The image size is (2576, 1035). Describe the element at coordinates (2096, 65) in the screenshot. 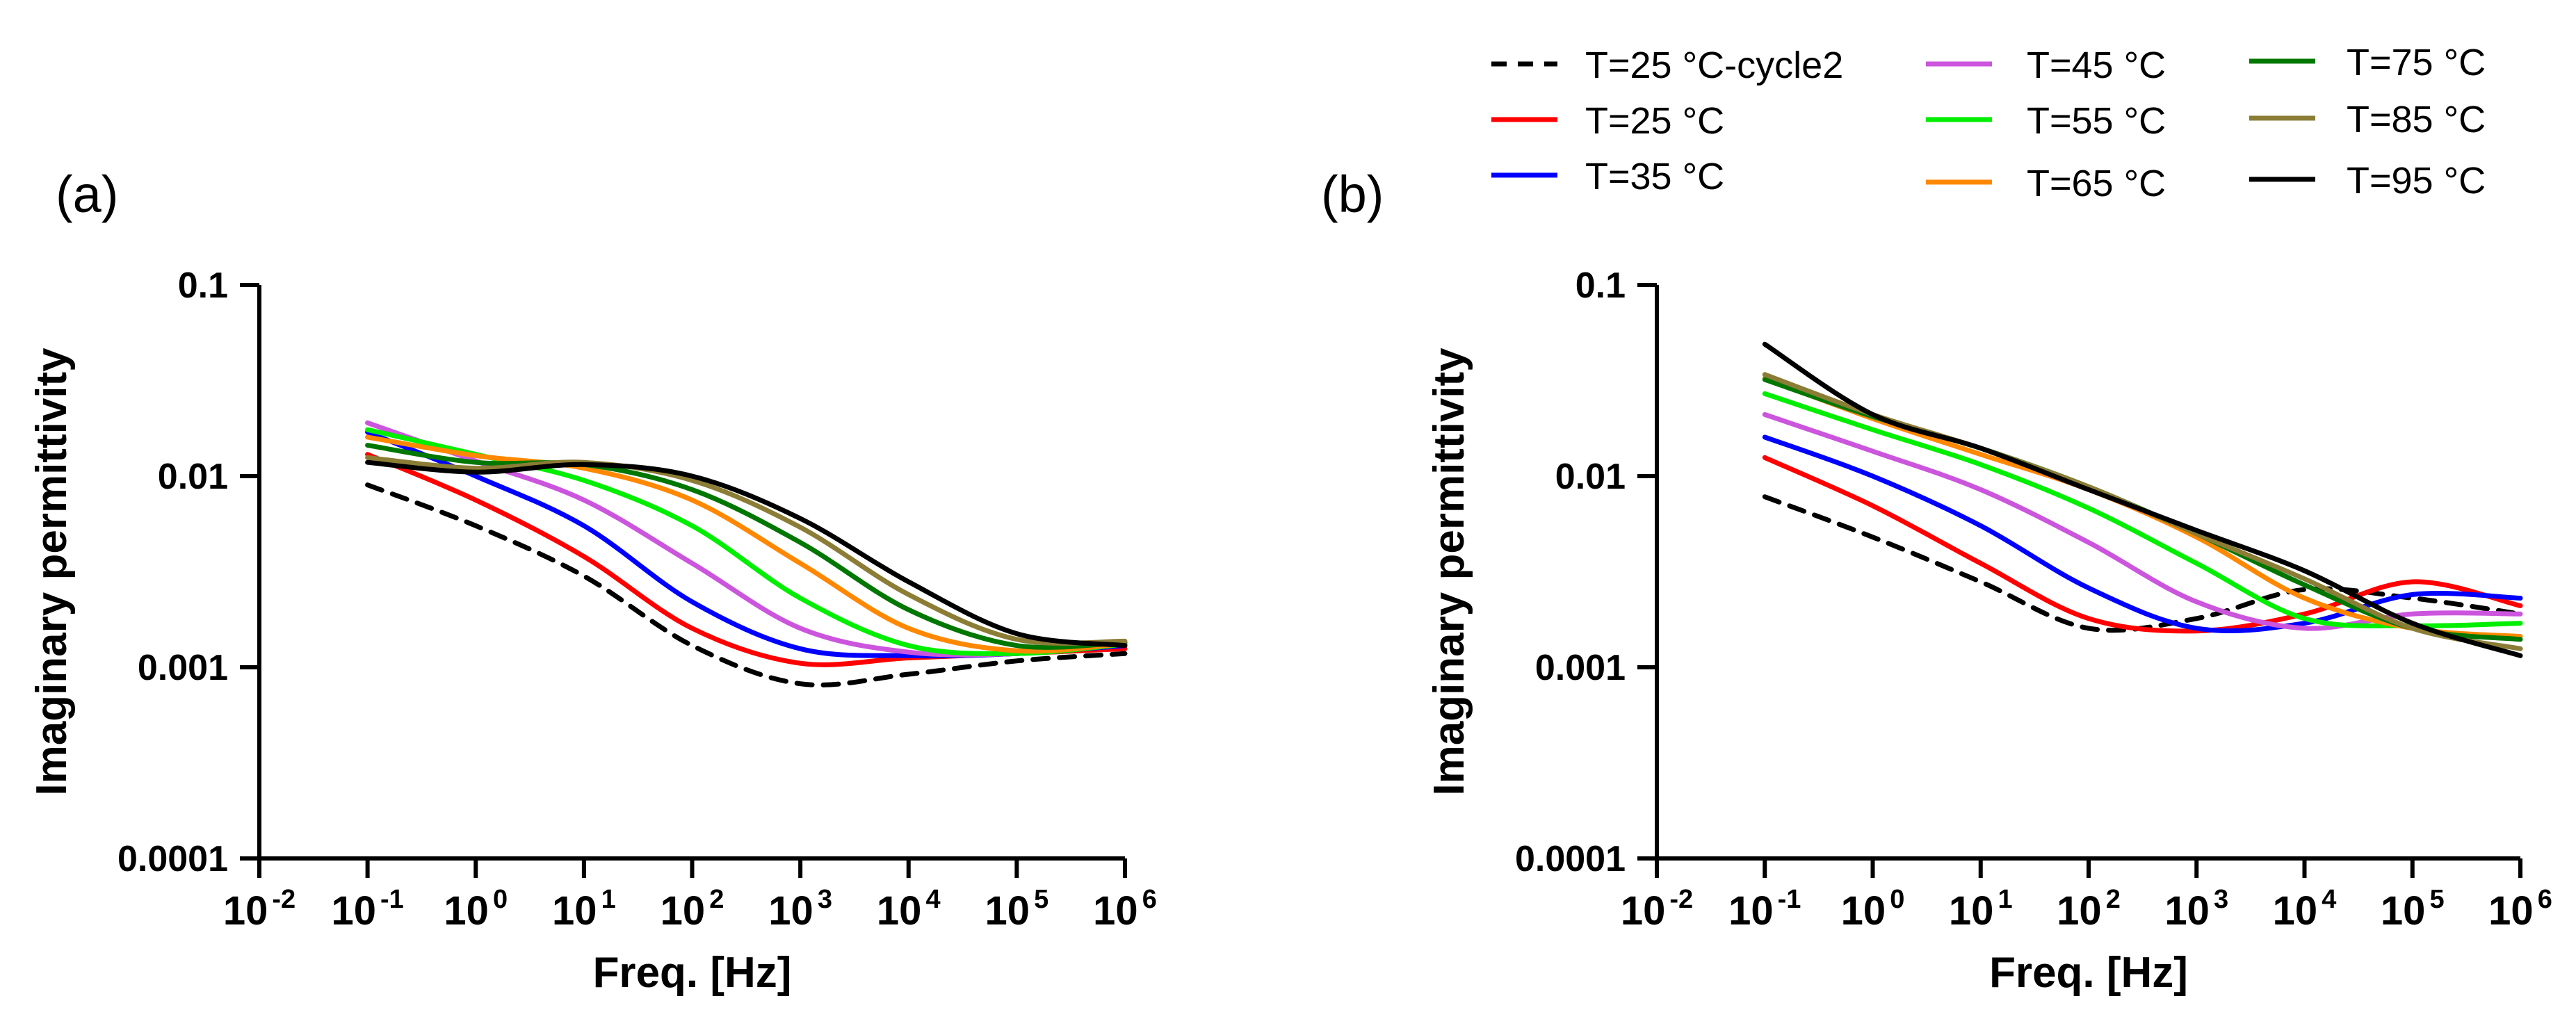

I see `legend-label-45: T=45 °C` at that location.